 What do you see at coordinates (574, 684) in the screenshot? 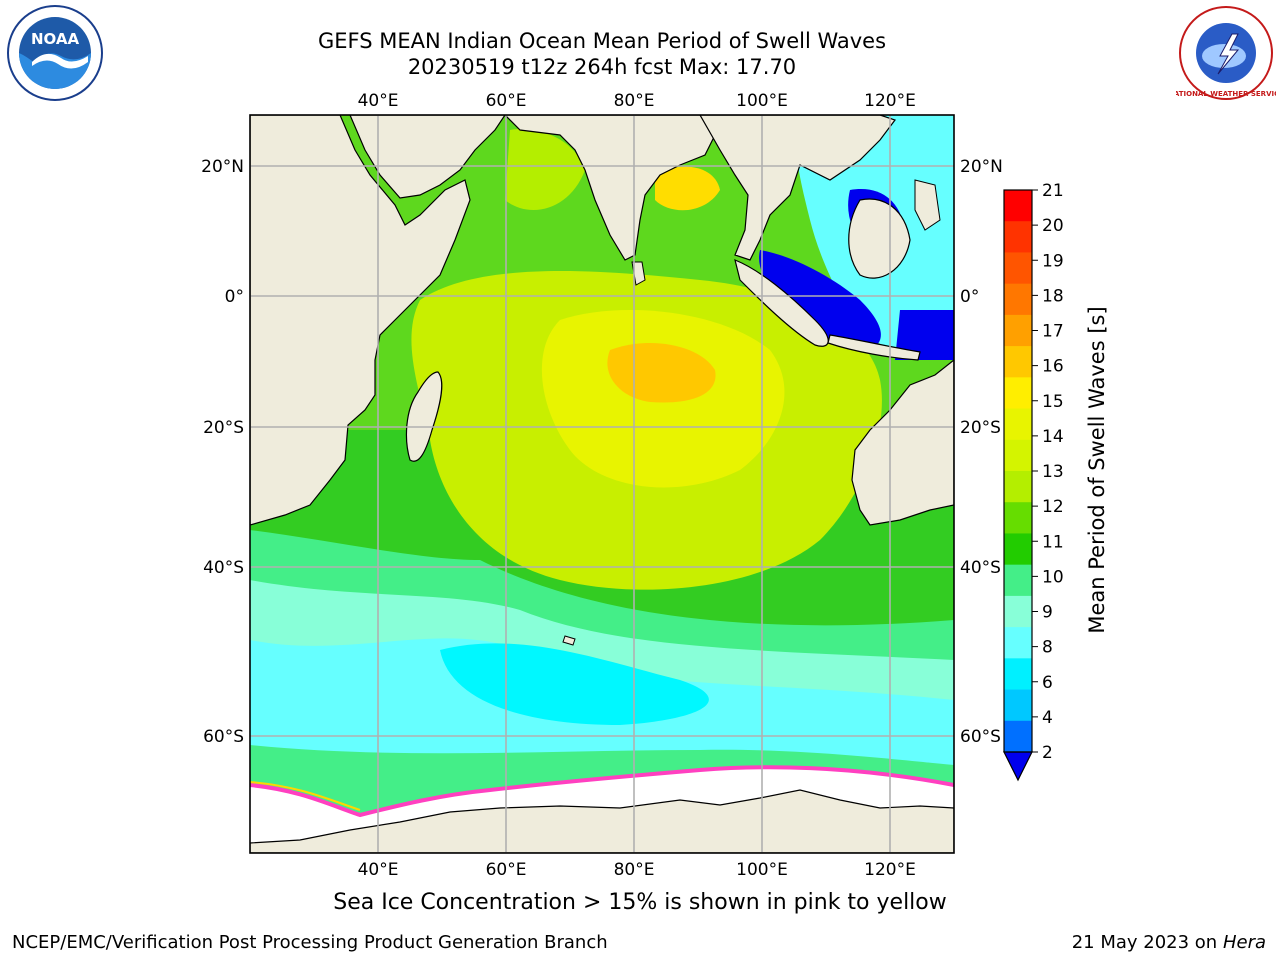
I see `southern-band-5s` at bounding box center [574, 684].